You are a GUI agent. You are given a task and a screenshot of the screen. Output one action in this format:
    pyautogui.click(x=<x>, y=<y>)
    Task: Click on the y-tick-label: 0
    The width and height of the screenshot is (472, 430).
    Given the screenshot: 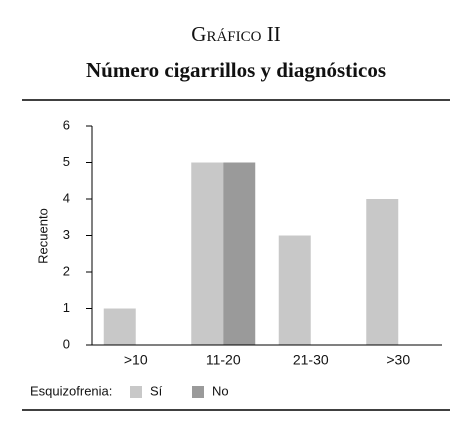 What is the action you would take?
    pyautogui.click(x=66, y=343)
    